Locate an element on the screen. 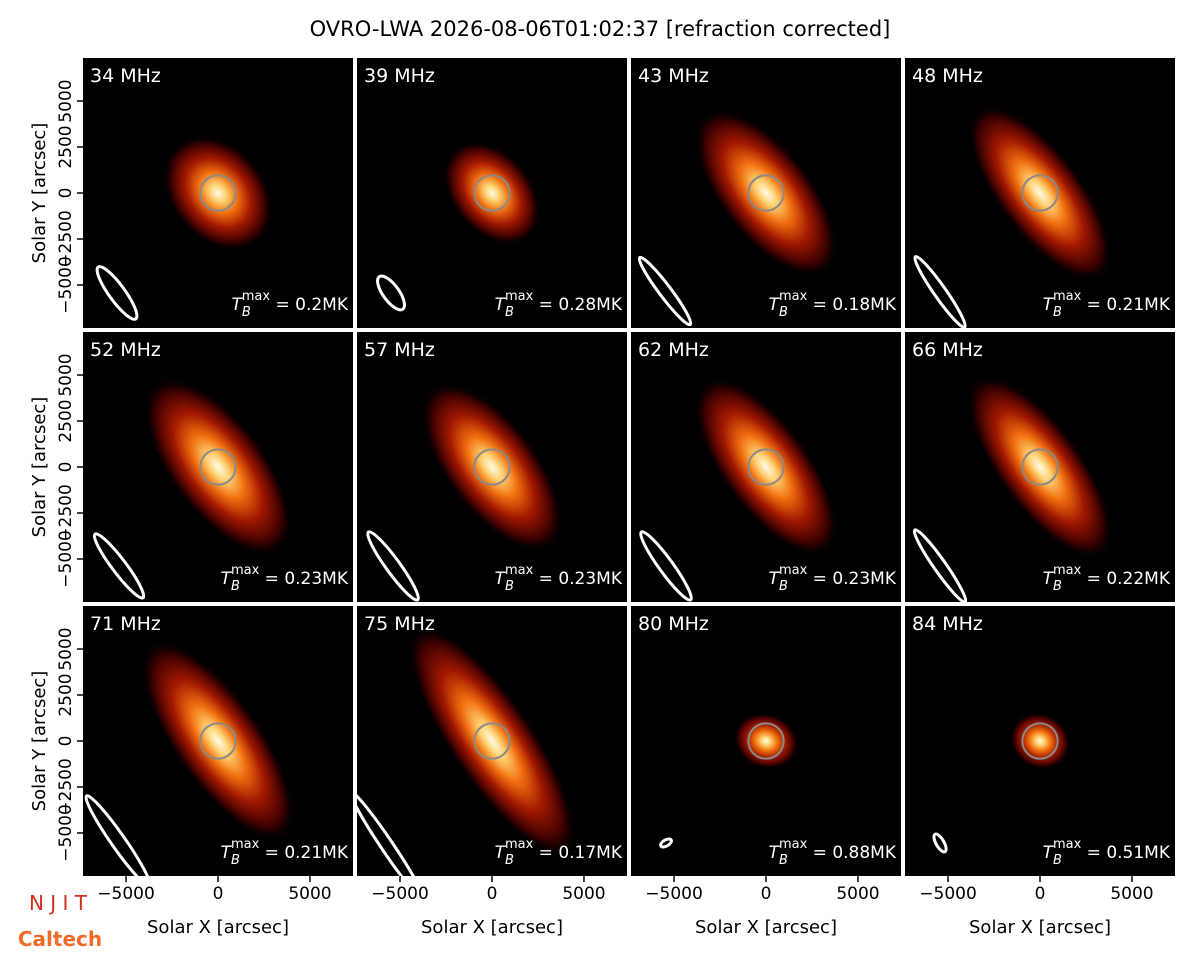 This screenshot has width=1200, height=979. tb-max-annotation: TBmax = 0.88MK is located at coordinates (833, 852).